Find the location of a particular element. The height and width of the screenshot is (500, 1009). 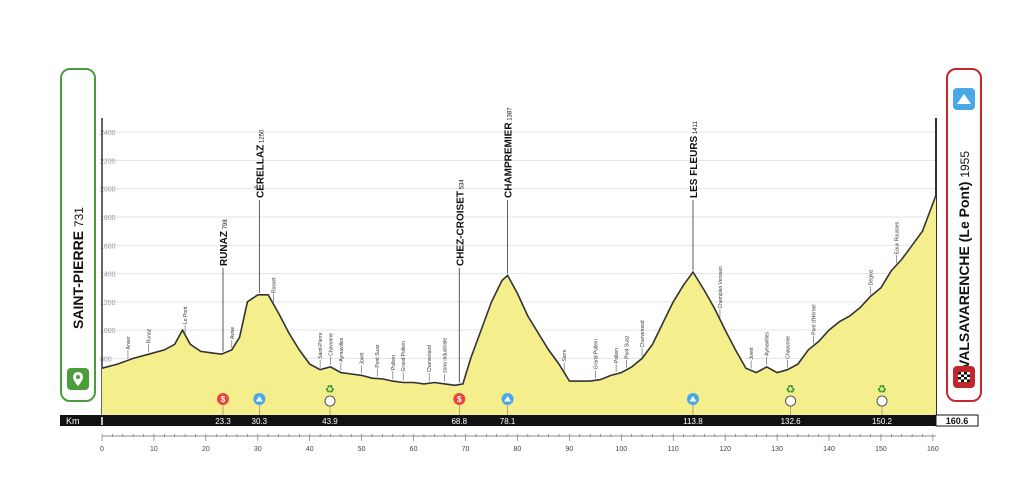

x-tick-label: 50 is located at coordinates (362, 449).